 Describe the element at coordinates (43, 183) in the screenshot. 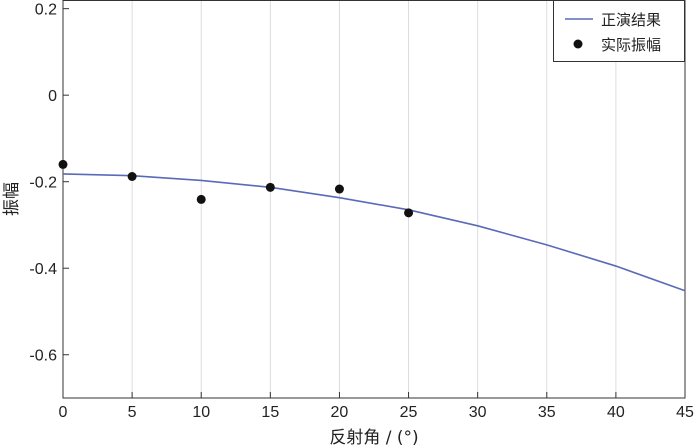

I see `y-tick-label: -0.2` at that location.